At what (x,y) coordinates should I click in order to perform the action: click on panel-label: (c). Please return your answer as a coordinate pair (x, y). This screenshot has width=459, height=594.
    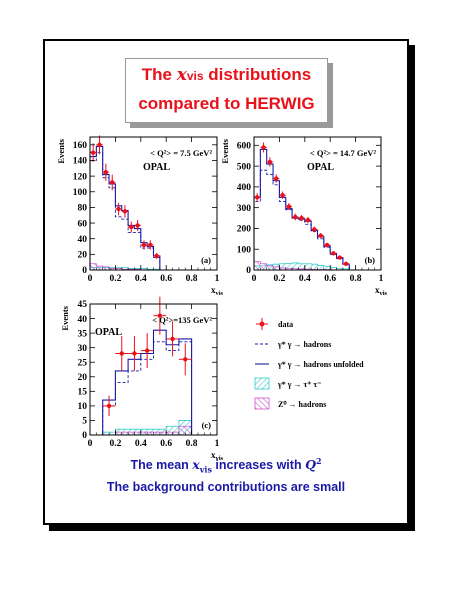
    Looking at the image, I should click on (207, 425).